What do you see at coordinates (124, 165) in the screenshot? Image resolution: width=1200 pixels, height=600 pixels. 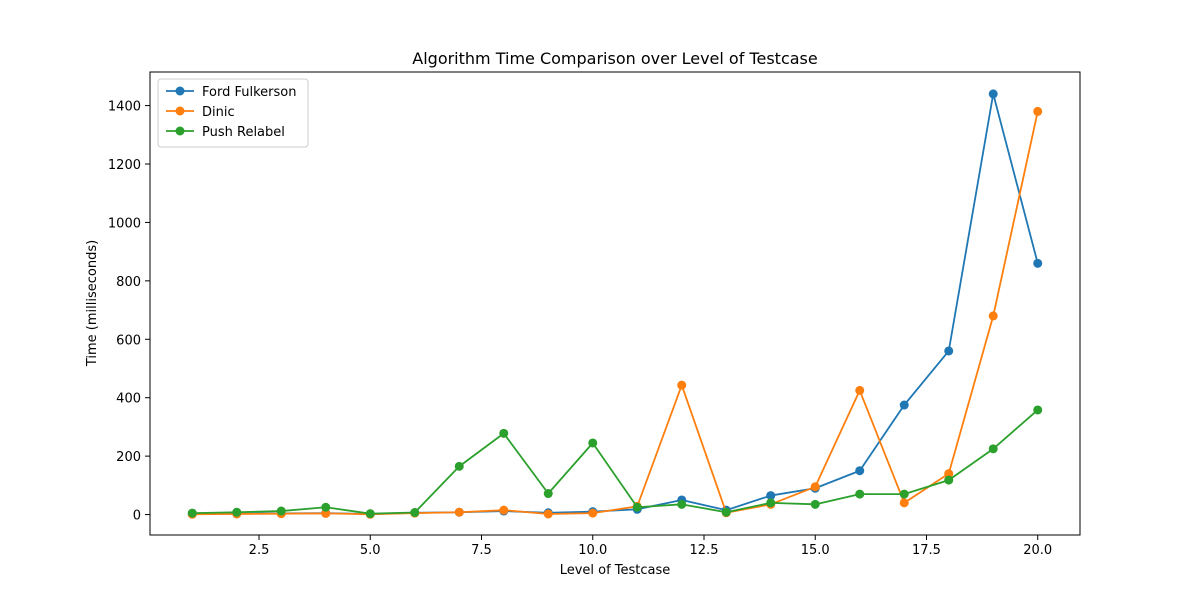 I see `y-tick-label: 1200` at bounding box center [124, 165].